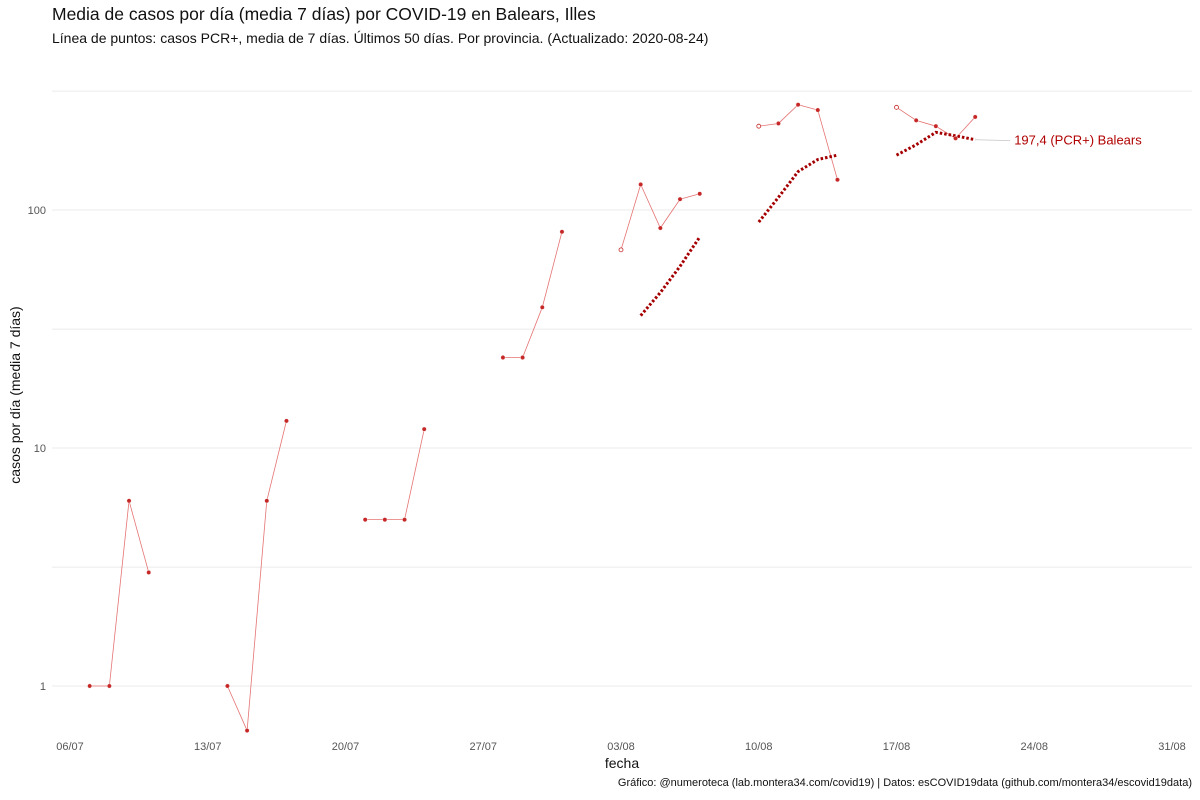  I want to click on x-tick-label: 20/07, so click(346, 747).